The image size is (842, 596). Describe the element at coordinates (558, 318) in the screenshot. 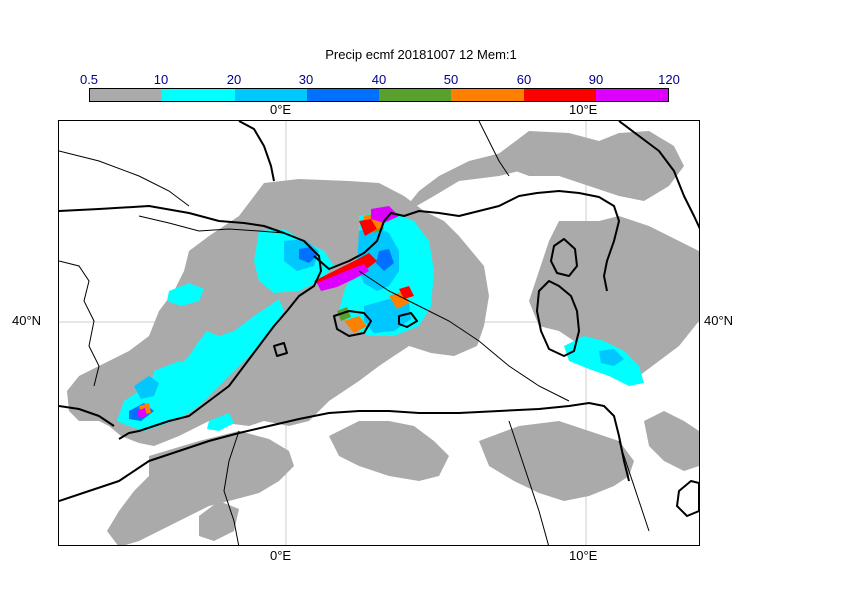

I see `sardinia-outline` at that location.